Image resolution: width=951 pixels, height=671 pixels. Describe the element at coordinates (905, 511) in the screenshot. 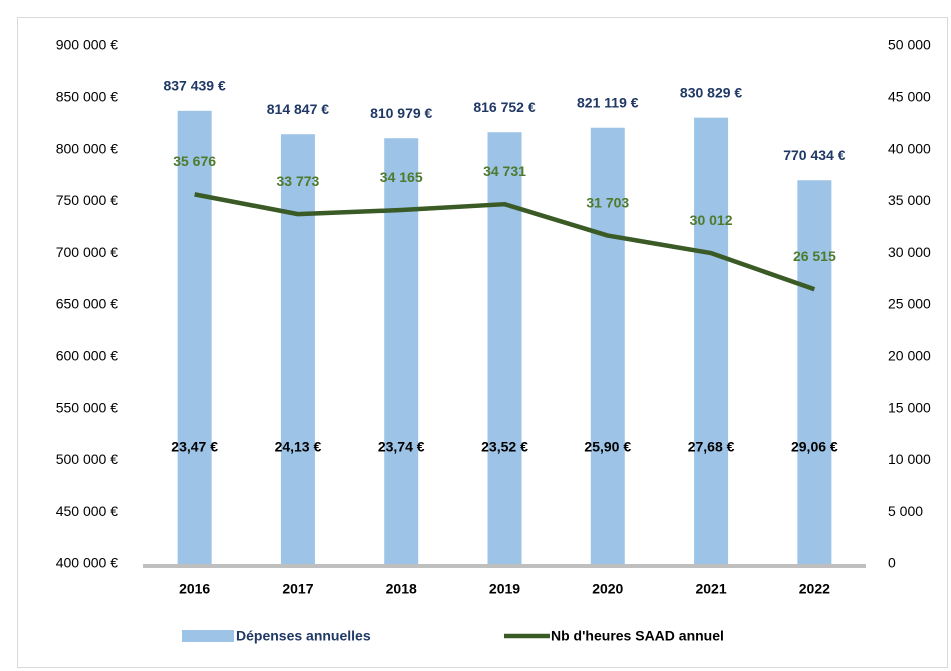

I see `y2-tick-label: 5 000` at that location.